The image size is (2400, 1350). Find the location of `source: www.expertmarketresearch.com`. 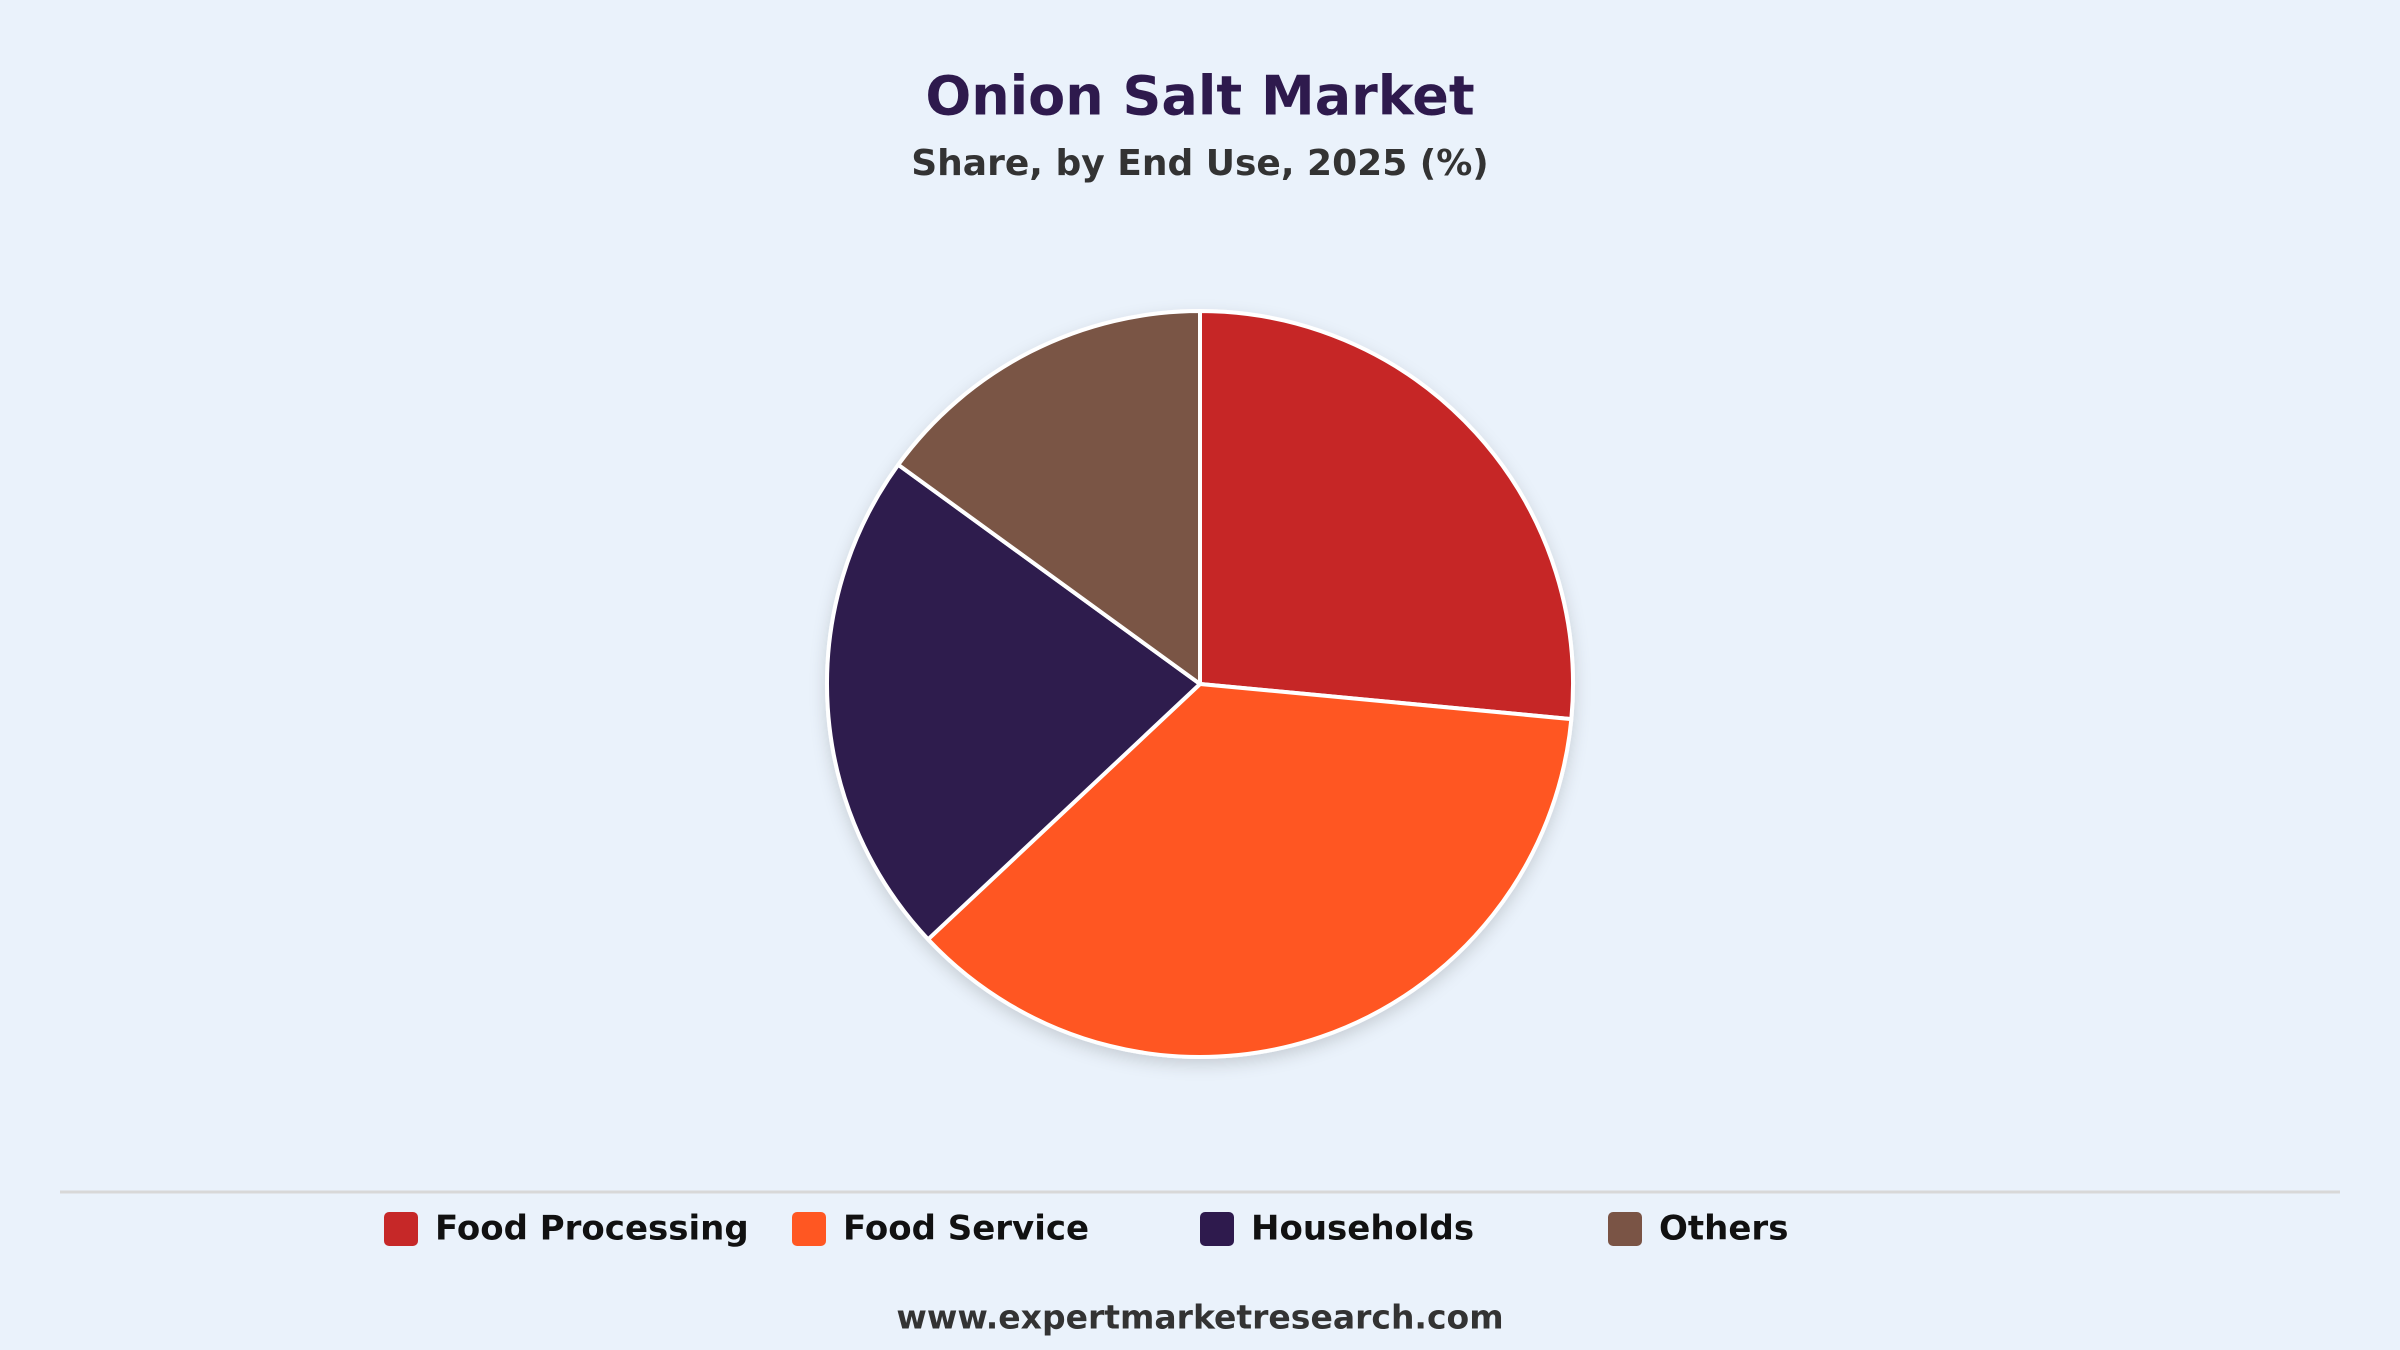

source: www.expertmarketresearch.com is located at coordinates (1199, 1317).